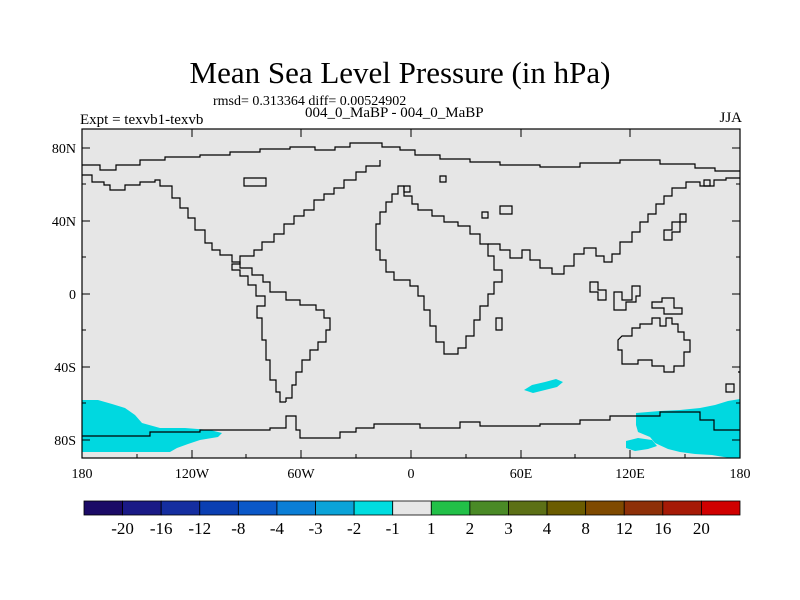 The width and height of the screenshot is (800, 600). I want to click on colorbar-label: 3, so click(508, 528).